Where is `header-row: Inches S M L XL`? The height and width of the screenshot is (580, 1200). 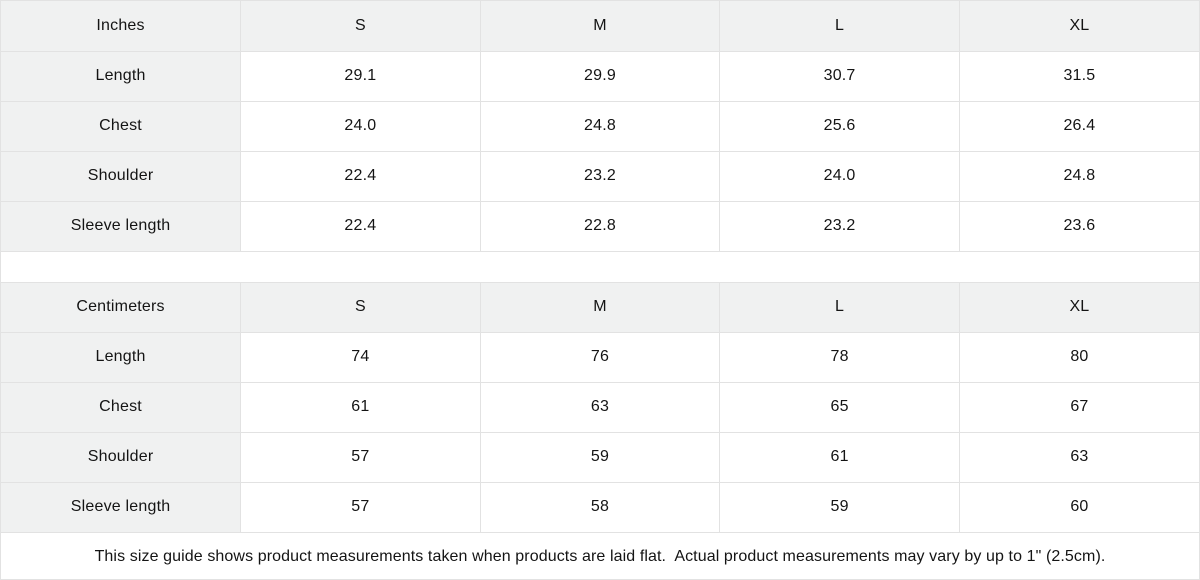
header-row: Inches S M L XL is located at coordinates (600, 26).